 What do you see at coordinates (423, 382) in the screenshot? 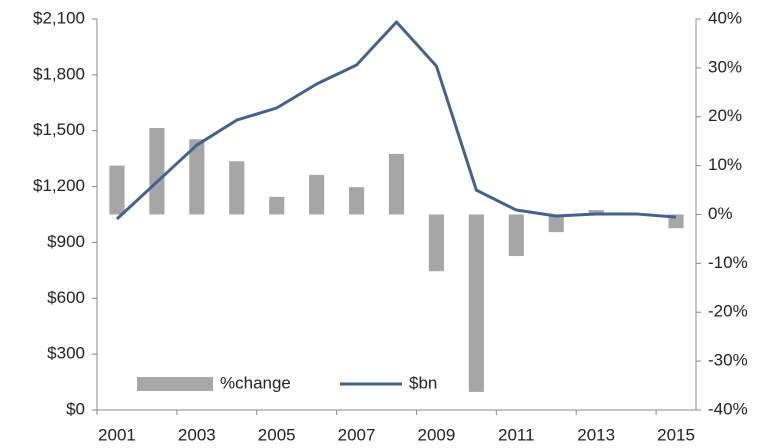
I see `legend-label: $bn` at bounding box center [423, 382].